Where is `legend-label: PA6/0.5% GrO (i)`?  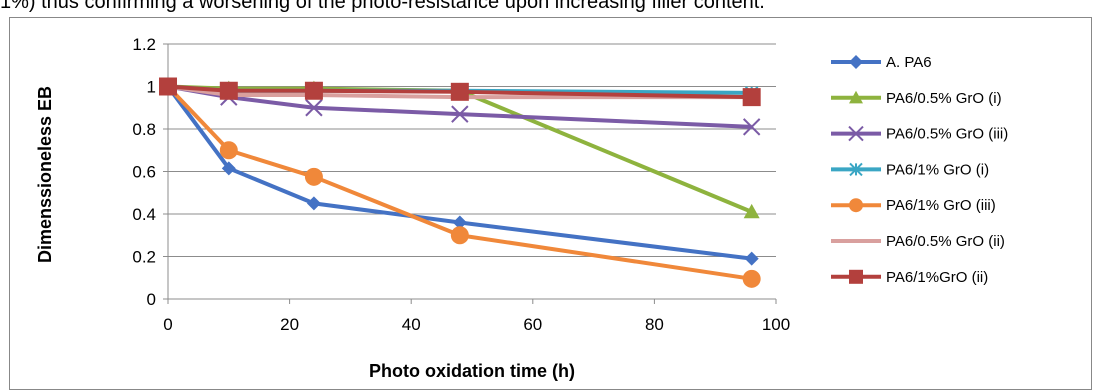
legend-label: PA6/0.5% GrO (i) is located at coordinates (944, 98).